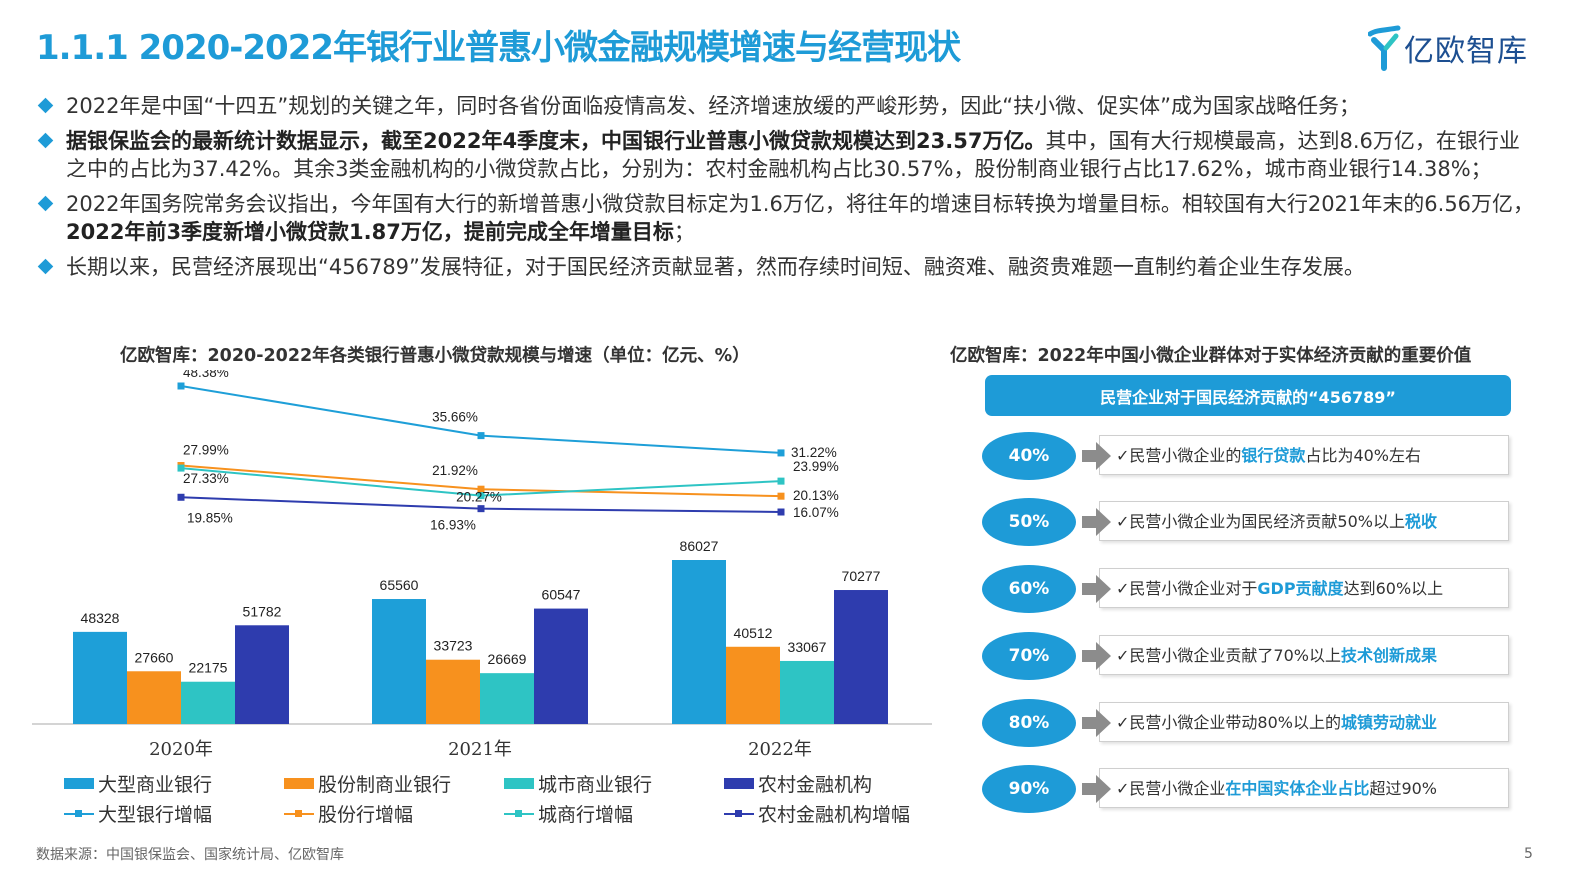  I want to click on contribution-row: 50% ✓民营小微企业为国民经济贡献50%以上税收, so click(1247, 523).